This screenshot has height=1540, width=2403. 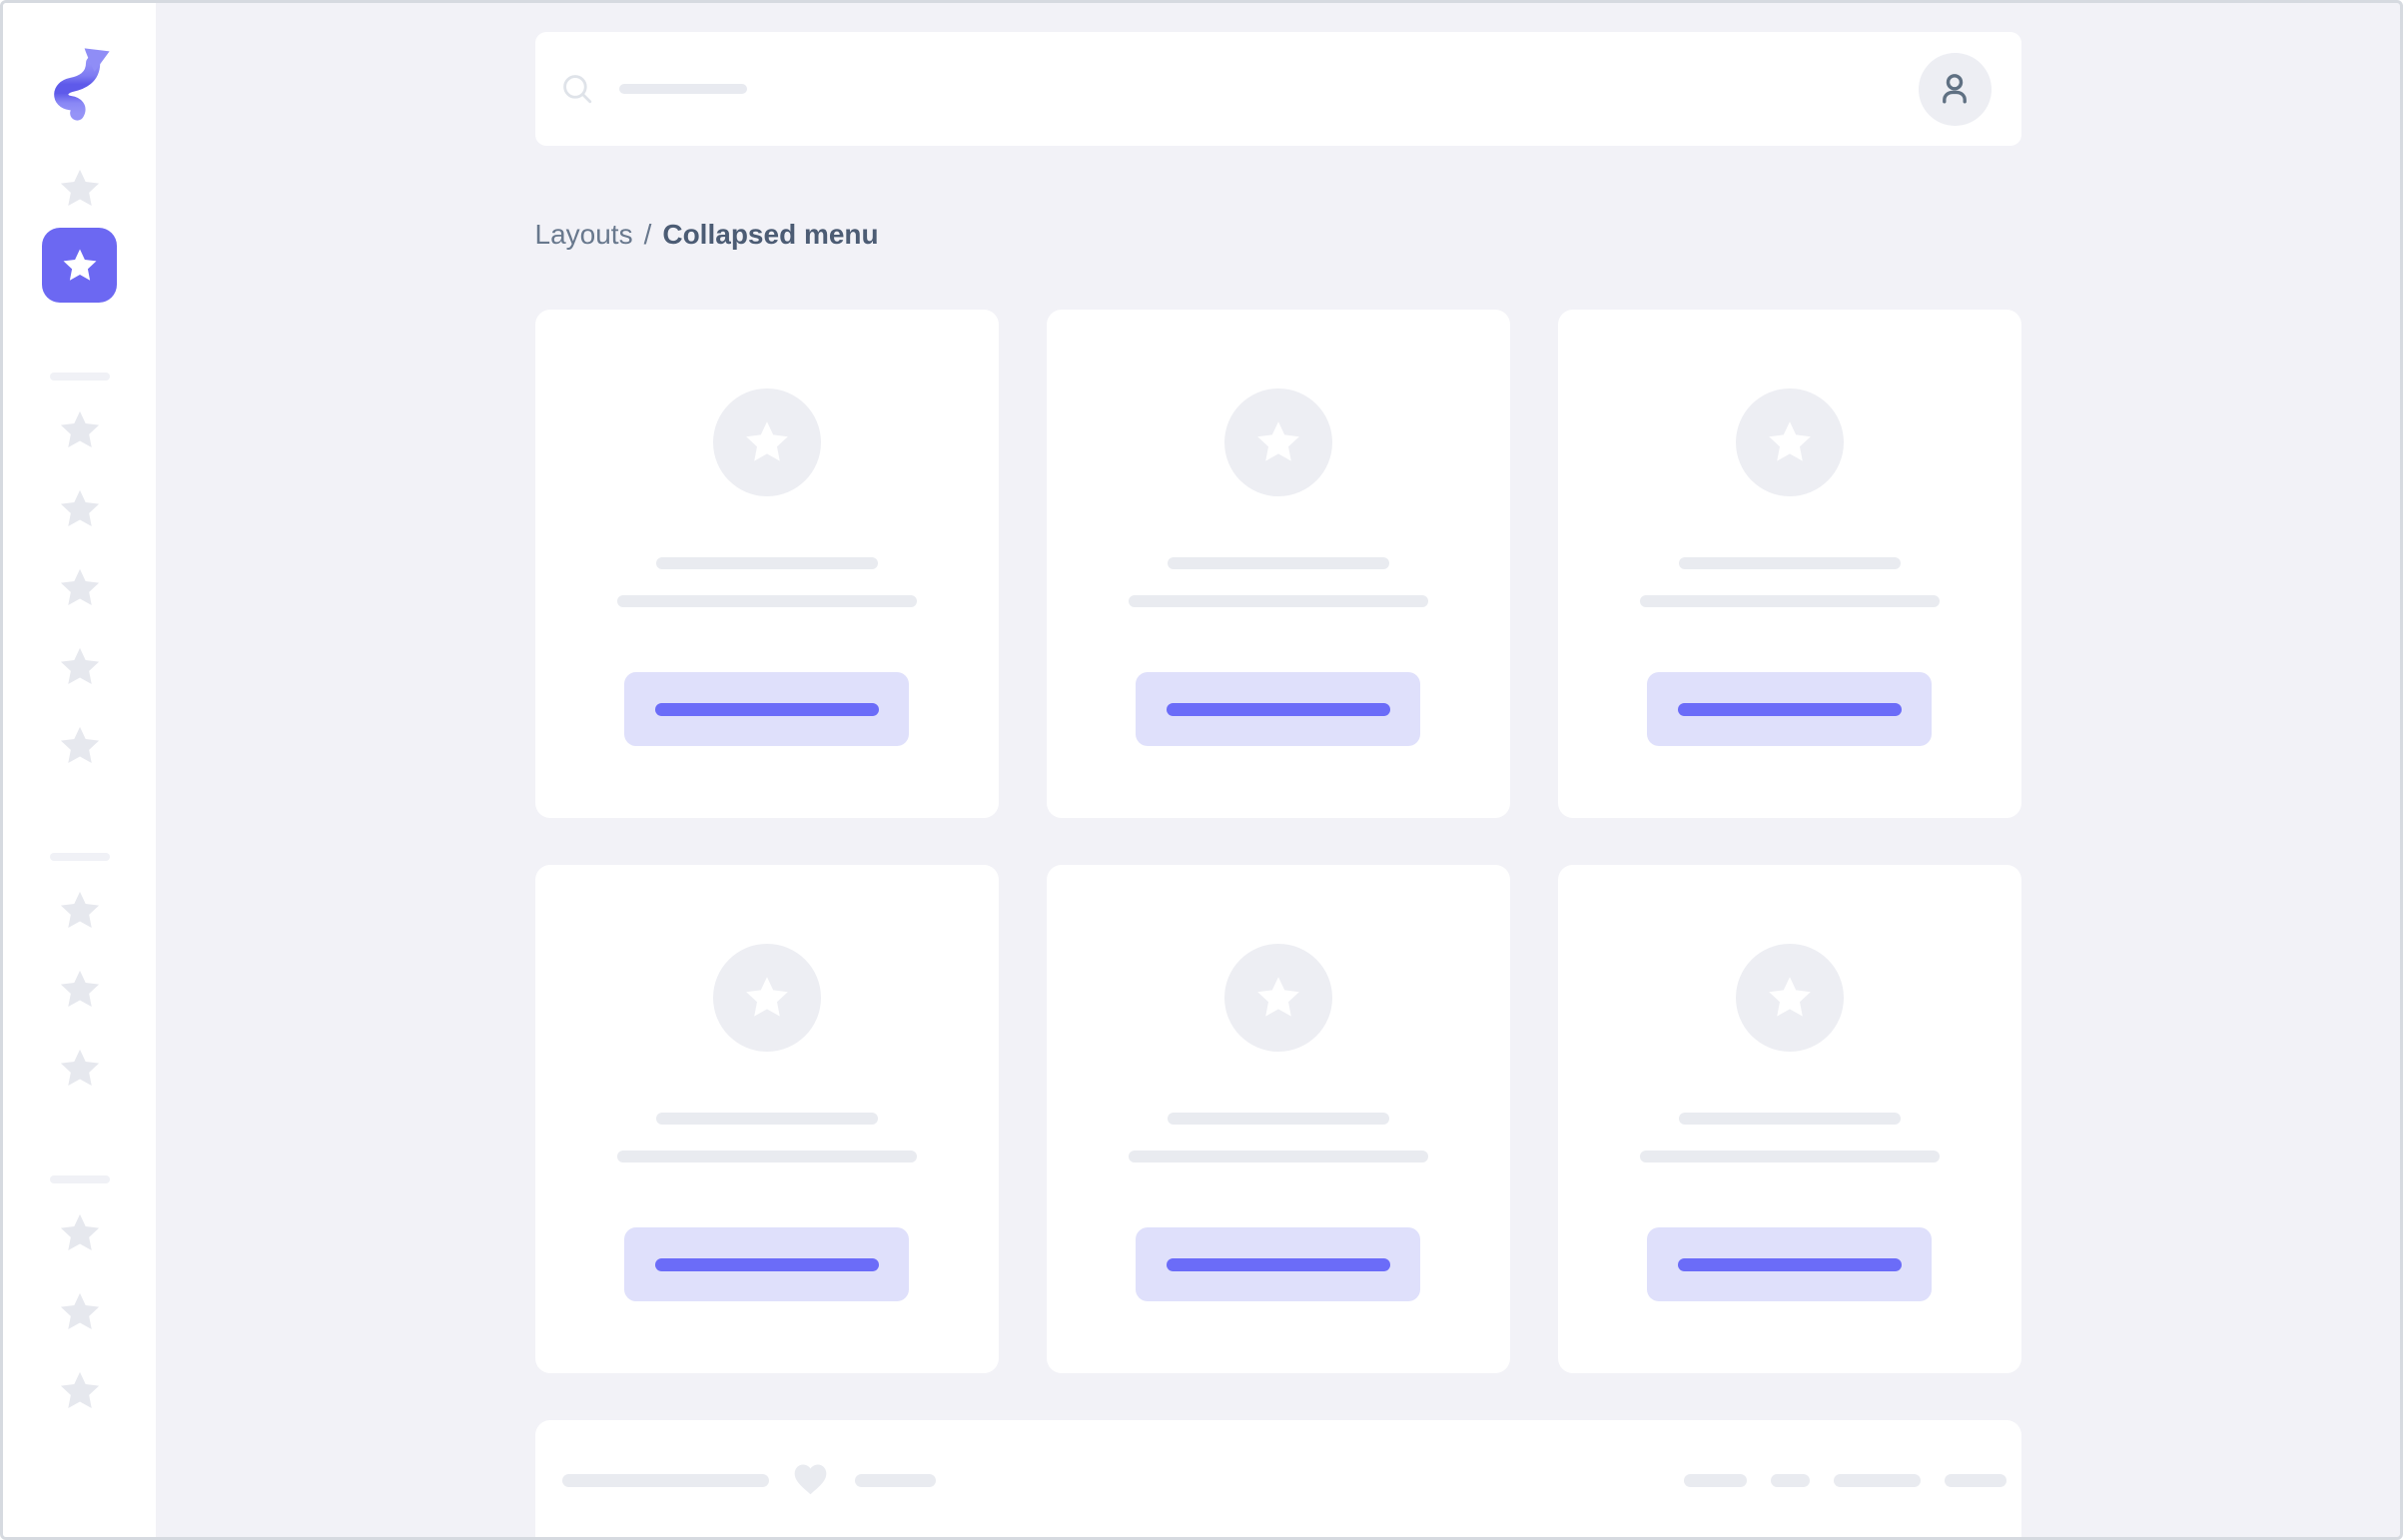 I want to click on sidebar-item-star-active, so click(x=79, y=265).